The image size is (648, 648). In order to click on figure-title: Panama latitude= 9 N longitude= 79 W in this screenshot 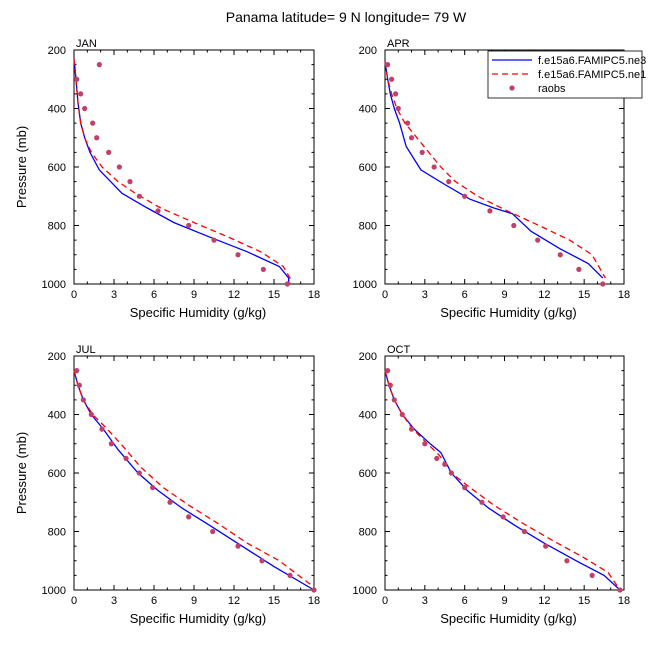, I will do `click(346, 17)`.